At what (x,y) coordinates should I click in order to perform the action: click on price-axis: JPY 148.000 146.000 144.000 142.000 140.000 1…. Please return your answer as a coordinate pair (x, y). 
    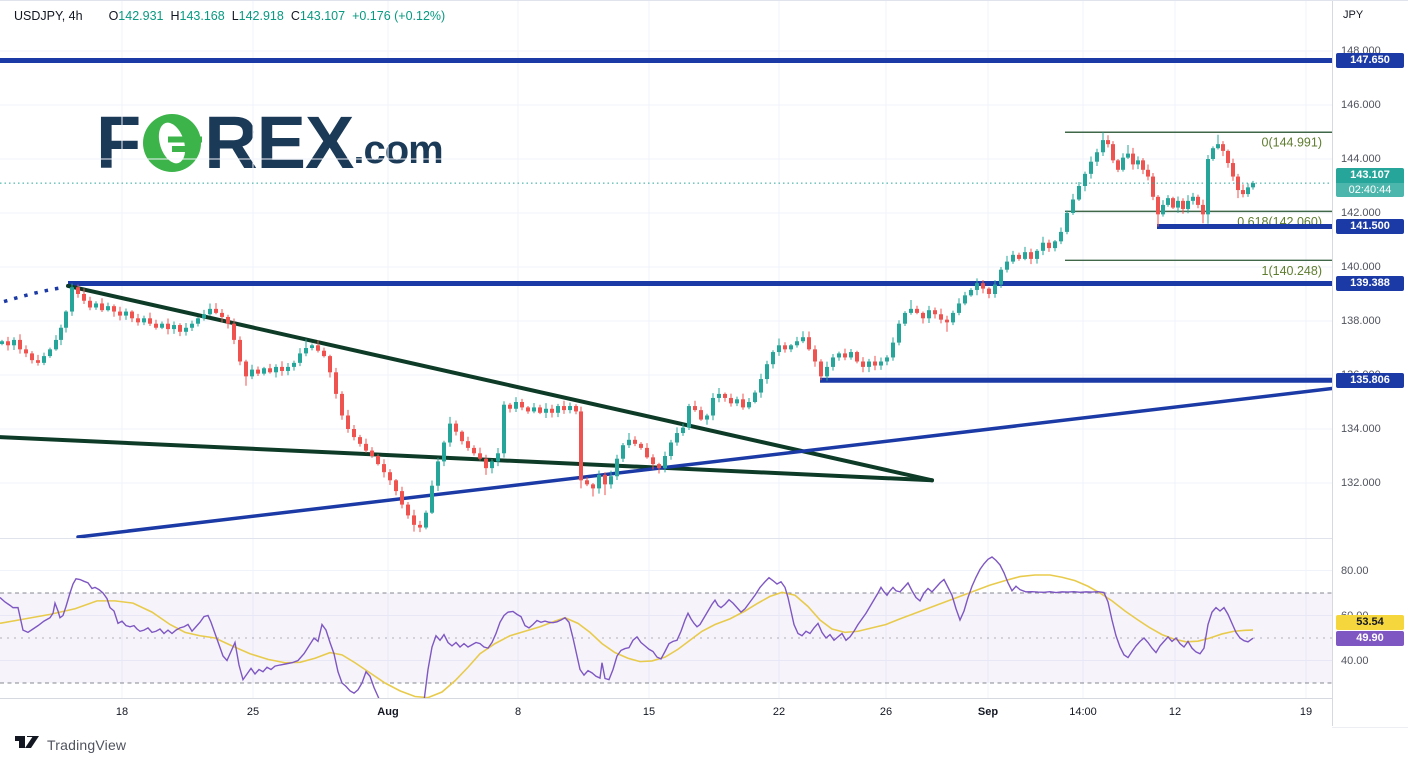
    Looking at the image, I should click on (1370, 363).